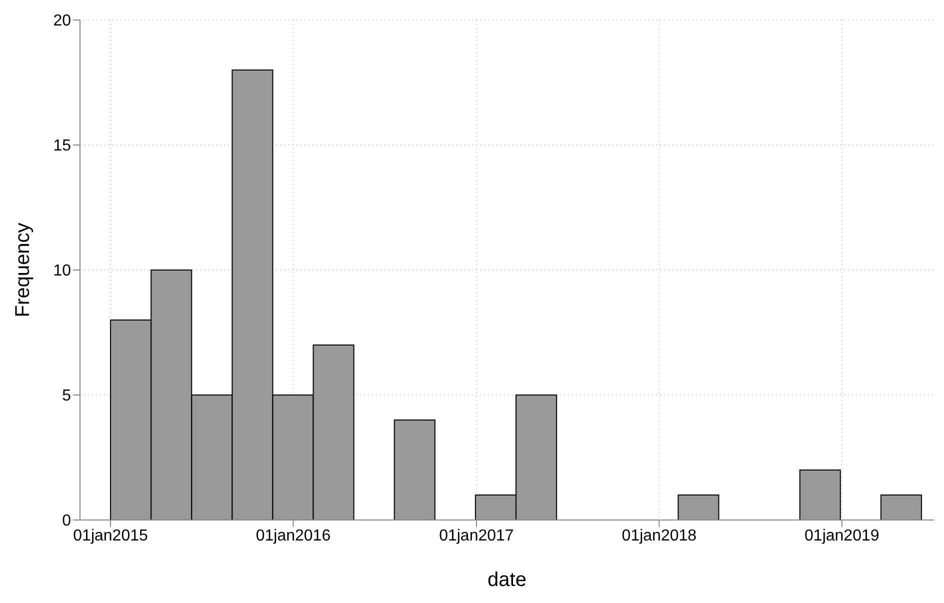 This screenshot has width=944, height=603. I want to click on x-tick-label: 01jan2017, so click(476, 535).